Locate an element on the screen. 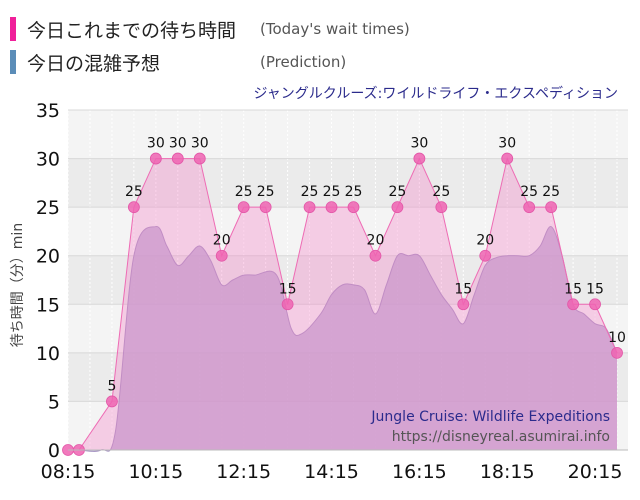  today-data-label: 5 is located at coordinates (111, 386).